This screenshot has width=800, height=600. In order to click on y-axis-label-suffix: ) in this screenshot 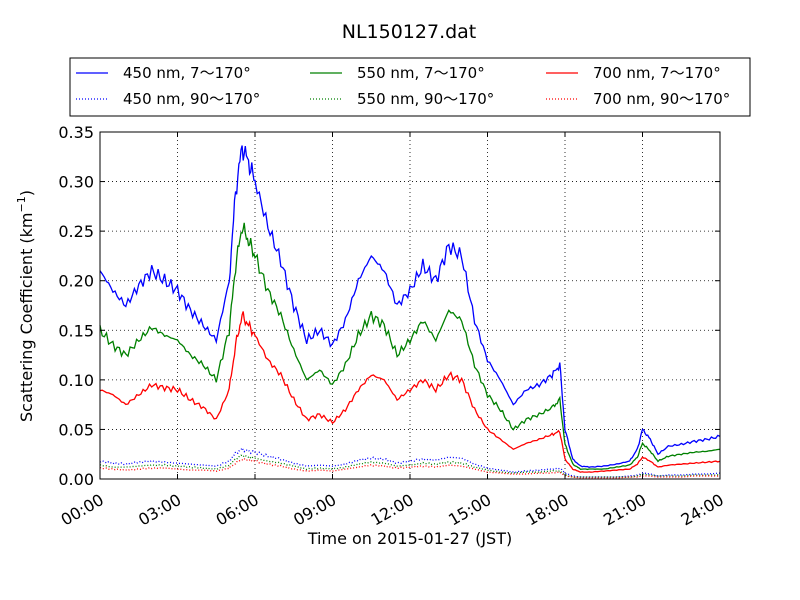, I will do `click(26, 193)`.